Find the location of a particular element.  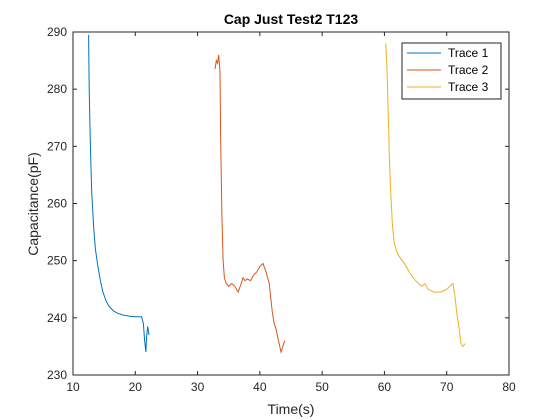

legend: Trace 1 Trace 2 Trace 3 is located at coordinates (451, 71).